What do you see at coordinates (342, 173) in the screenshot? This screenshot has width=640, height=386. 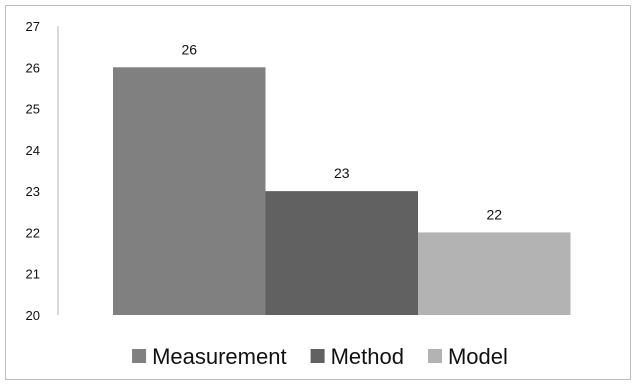 I see `data-label-method: 23` at bounding box center [342, 173].